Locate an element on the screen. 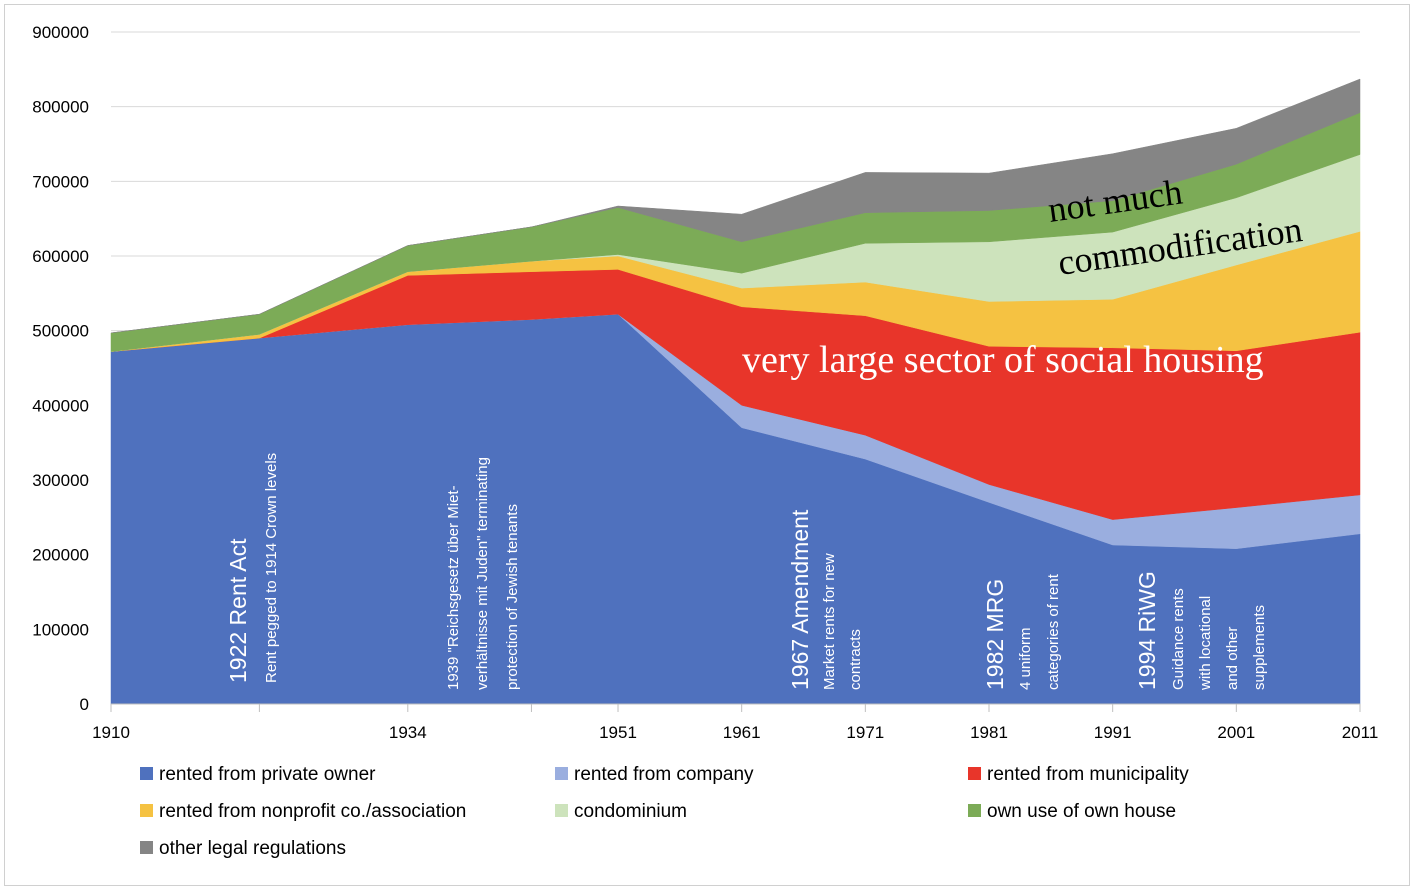 Image resolution: width=1416 pixels, height=892 pixels. annotation-1982-line: categories of rent is located at coordinates (1053, 631).